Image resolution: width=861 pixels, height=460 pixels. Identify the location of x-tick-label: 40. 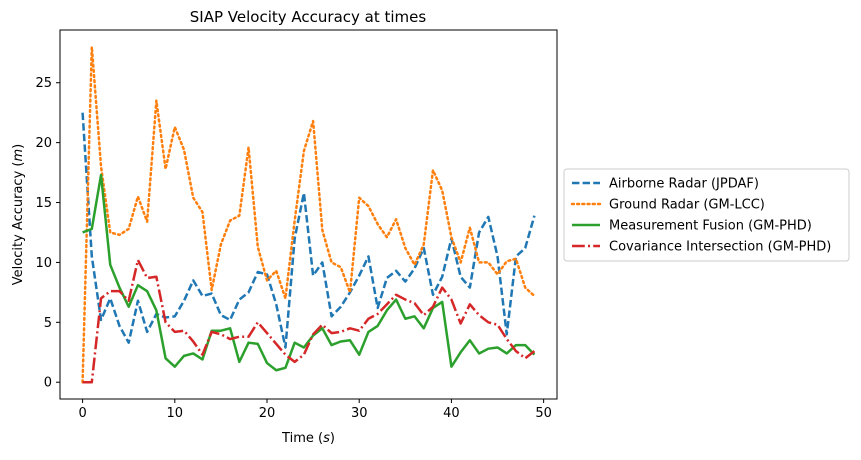
(451, 413).